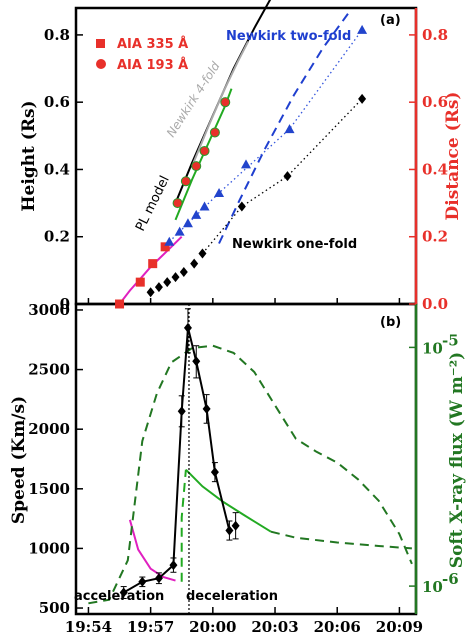 Image resolution: width=474 pixels, height=638 pixels. Describe the element at coordinates (57, 102) in the screenshot. I see `tick-label-a-left-3: 0.6` at that location.